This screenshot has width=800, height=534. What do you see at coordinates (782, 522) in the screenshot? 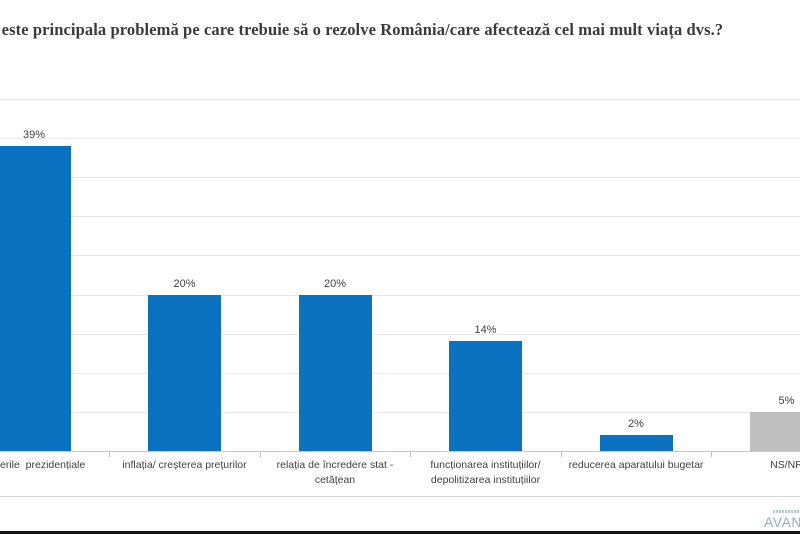
I see `logo-text: AVAN` at bounding box center [782, 522].